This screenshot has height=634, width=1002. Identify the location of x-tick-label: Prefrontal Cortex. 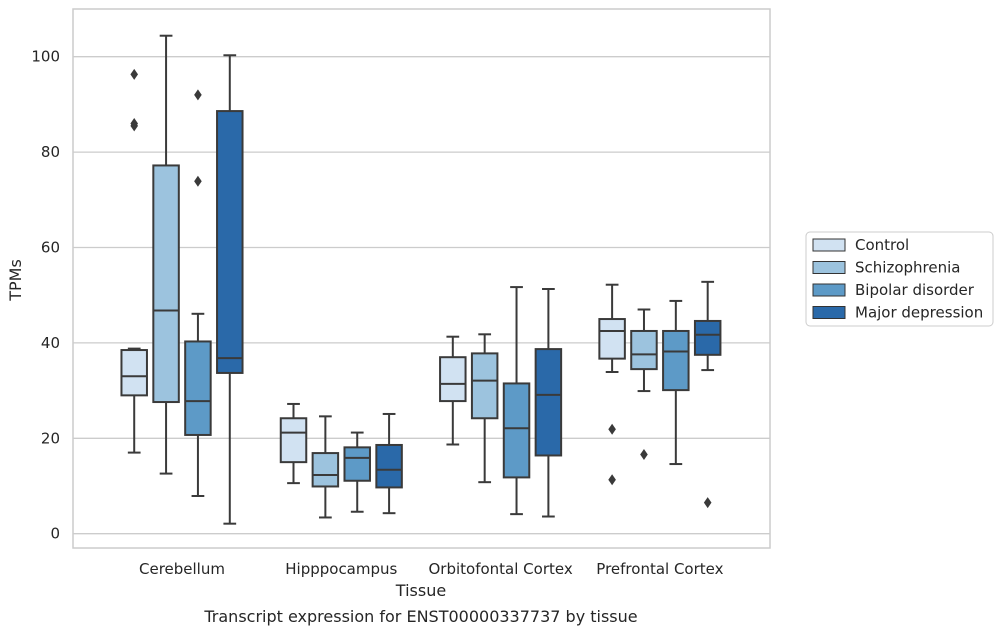
(659, 569).